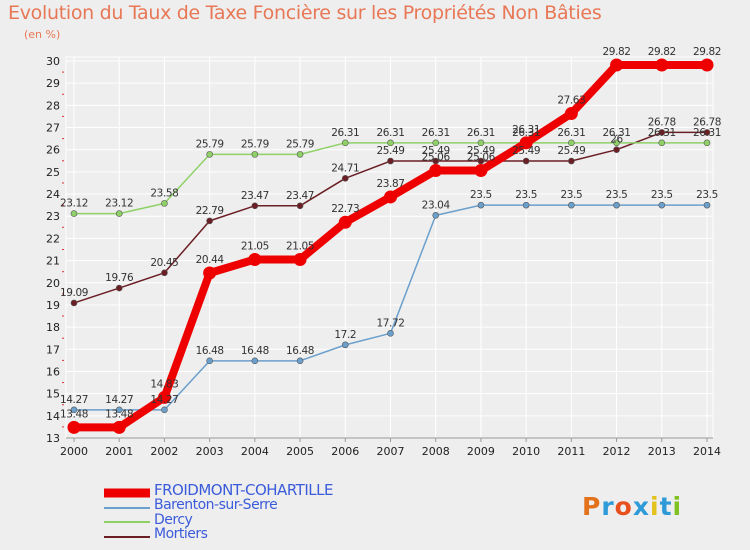  What do you see at coordinates (345, 451) in the screenshot?
I see `x-tick-label: 2006` at bounding box center [345, 451].